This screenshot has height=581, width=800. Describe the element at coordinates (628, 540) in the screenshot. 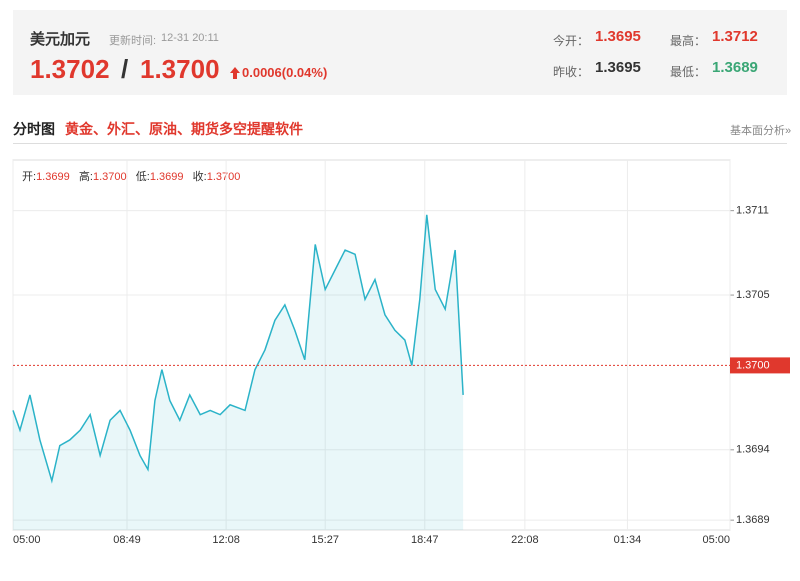

I see `x-tick-label: 01:34` at that location.